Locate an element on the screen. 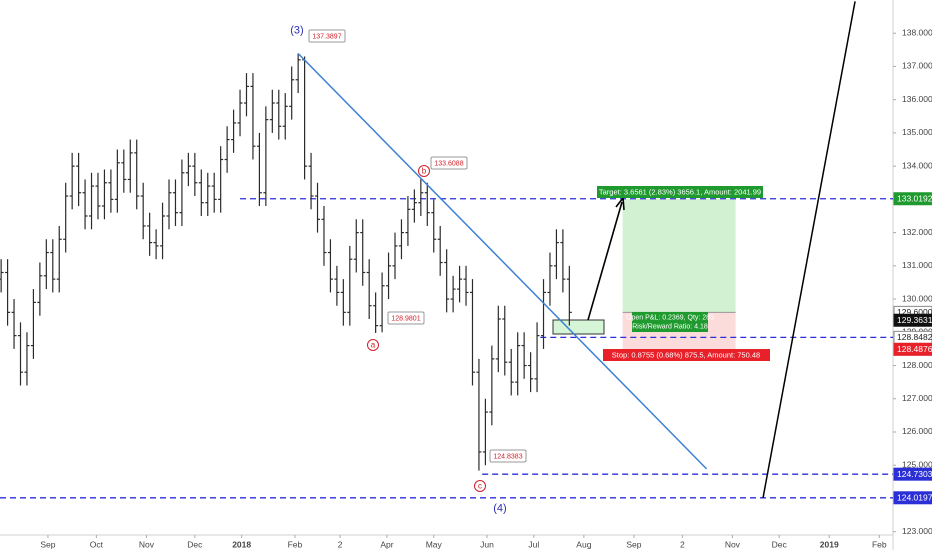 The image size is (932, 550). callout-text: 137.3897 is located at coordinates (326, 36).